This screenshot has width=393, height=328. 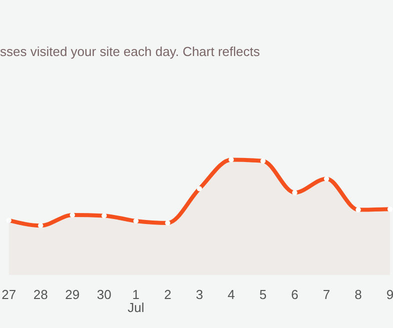 I want to click on x-tick-label: 27, so click(x=9, y=294).